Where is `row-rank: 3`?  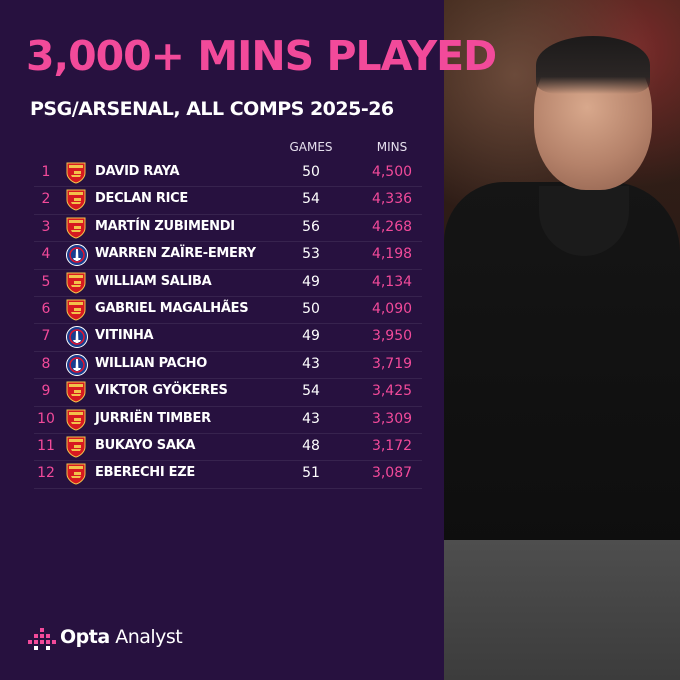
row-rank: 3 is located at coordinates (46, 226).